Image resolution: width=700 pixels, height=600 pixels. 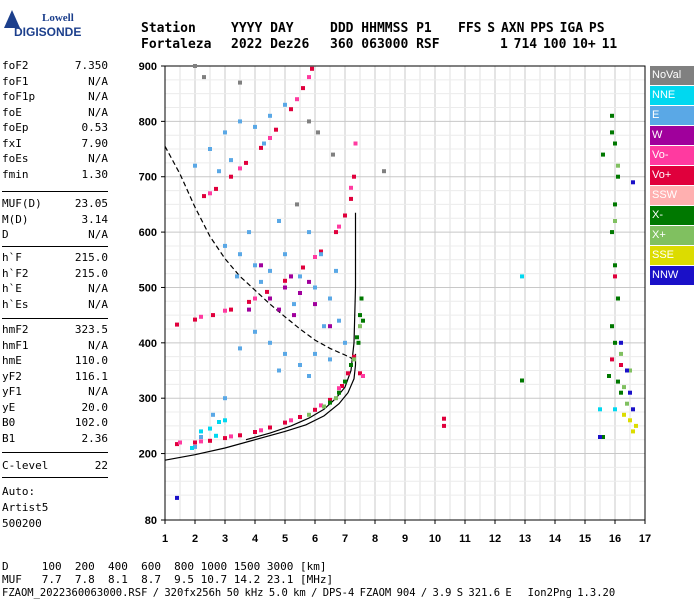 What do you see at coordinates (55, 82) in the screenshot?
I see `param-row: foF1 N/A` at bounding box center [55, 82].